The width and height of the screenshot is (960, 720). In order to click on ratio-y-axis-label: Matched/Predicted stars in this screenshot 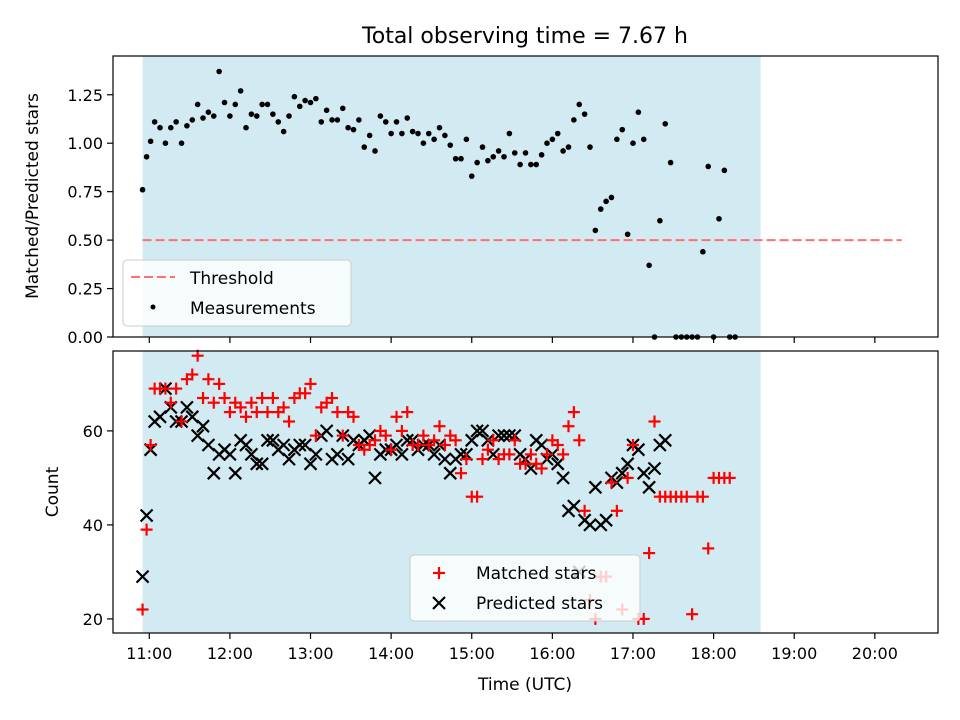, I will do `click(33, 196)`.